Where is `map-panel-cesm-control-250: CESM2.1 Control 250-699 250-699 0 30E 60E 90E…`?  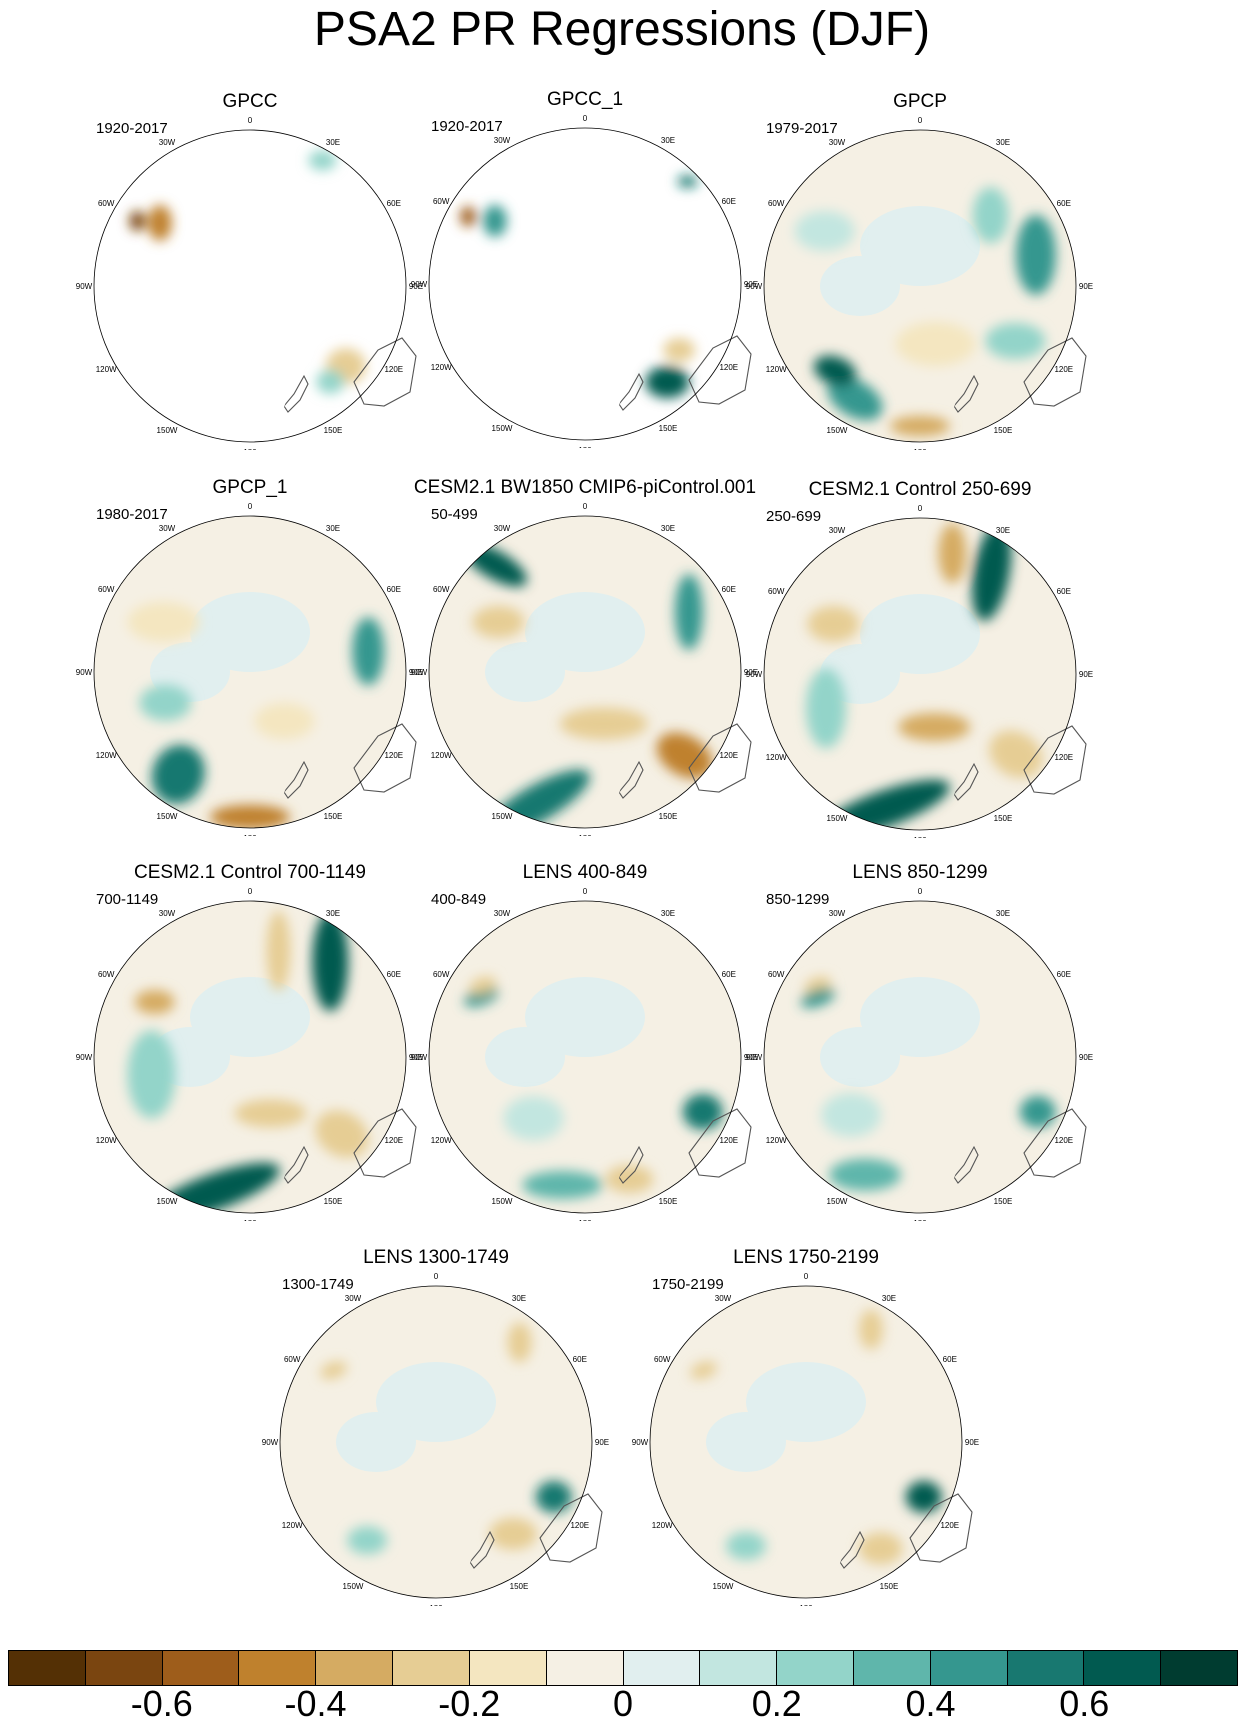
map-panel-cesm-control-250: CESM2.1 Control 250-699 250-699 0 30E 60E 90E… is located at coordinates (920, 668).